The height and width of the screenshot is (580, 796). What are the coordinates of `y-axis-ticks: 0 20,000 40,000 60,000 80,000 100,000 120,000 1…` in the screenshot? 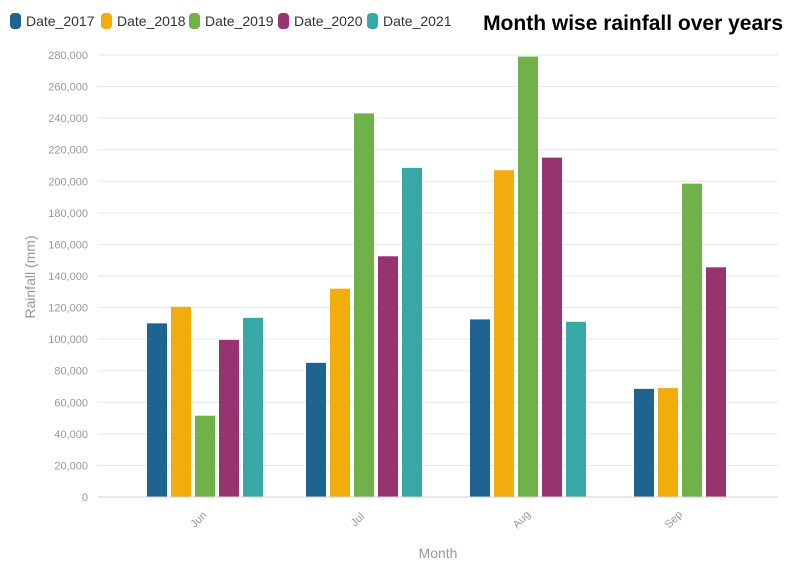 It's located at (68, 277).